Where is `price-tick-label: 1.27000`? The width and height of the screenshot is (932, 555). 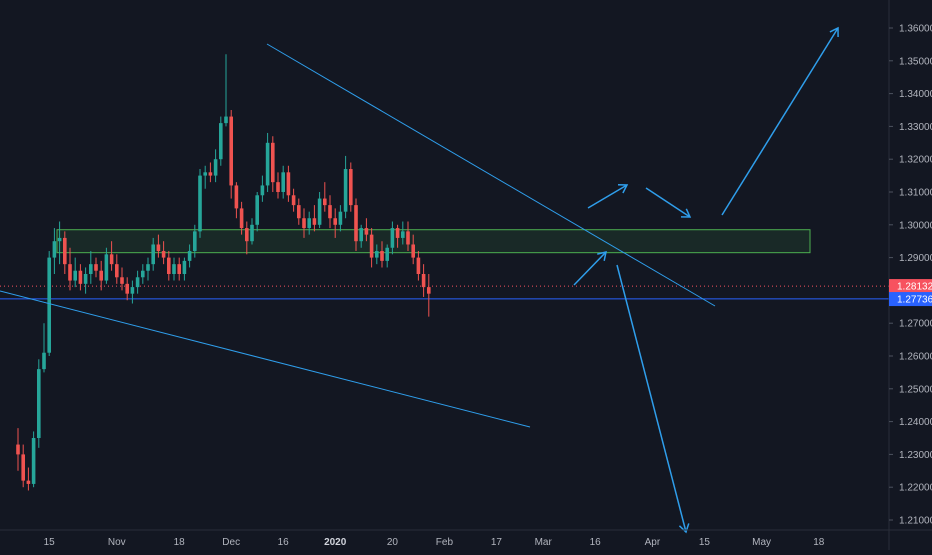
price-tick-label: 1.27000 is located at coordinates (915, 324).